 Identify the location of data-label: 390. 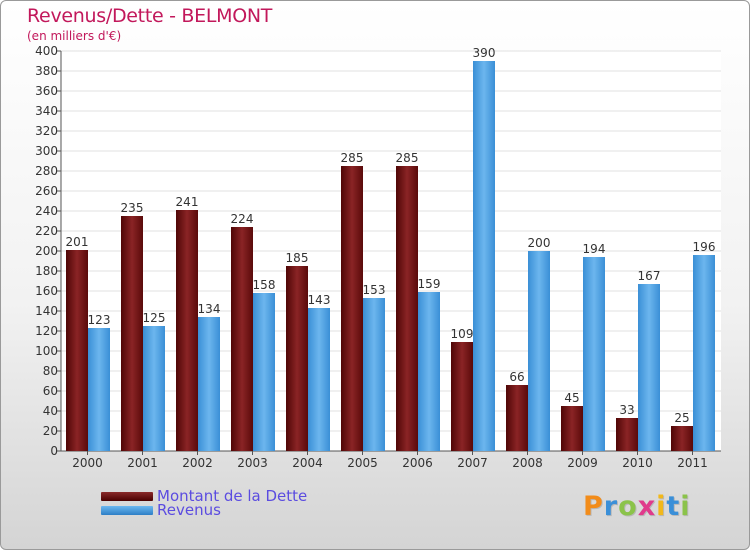
(484, 53).